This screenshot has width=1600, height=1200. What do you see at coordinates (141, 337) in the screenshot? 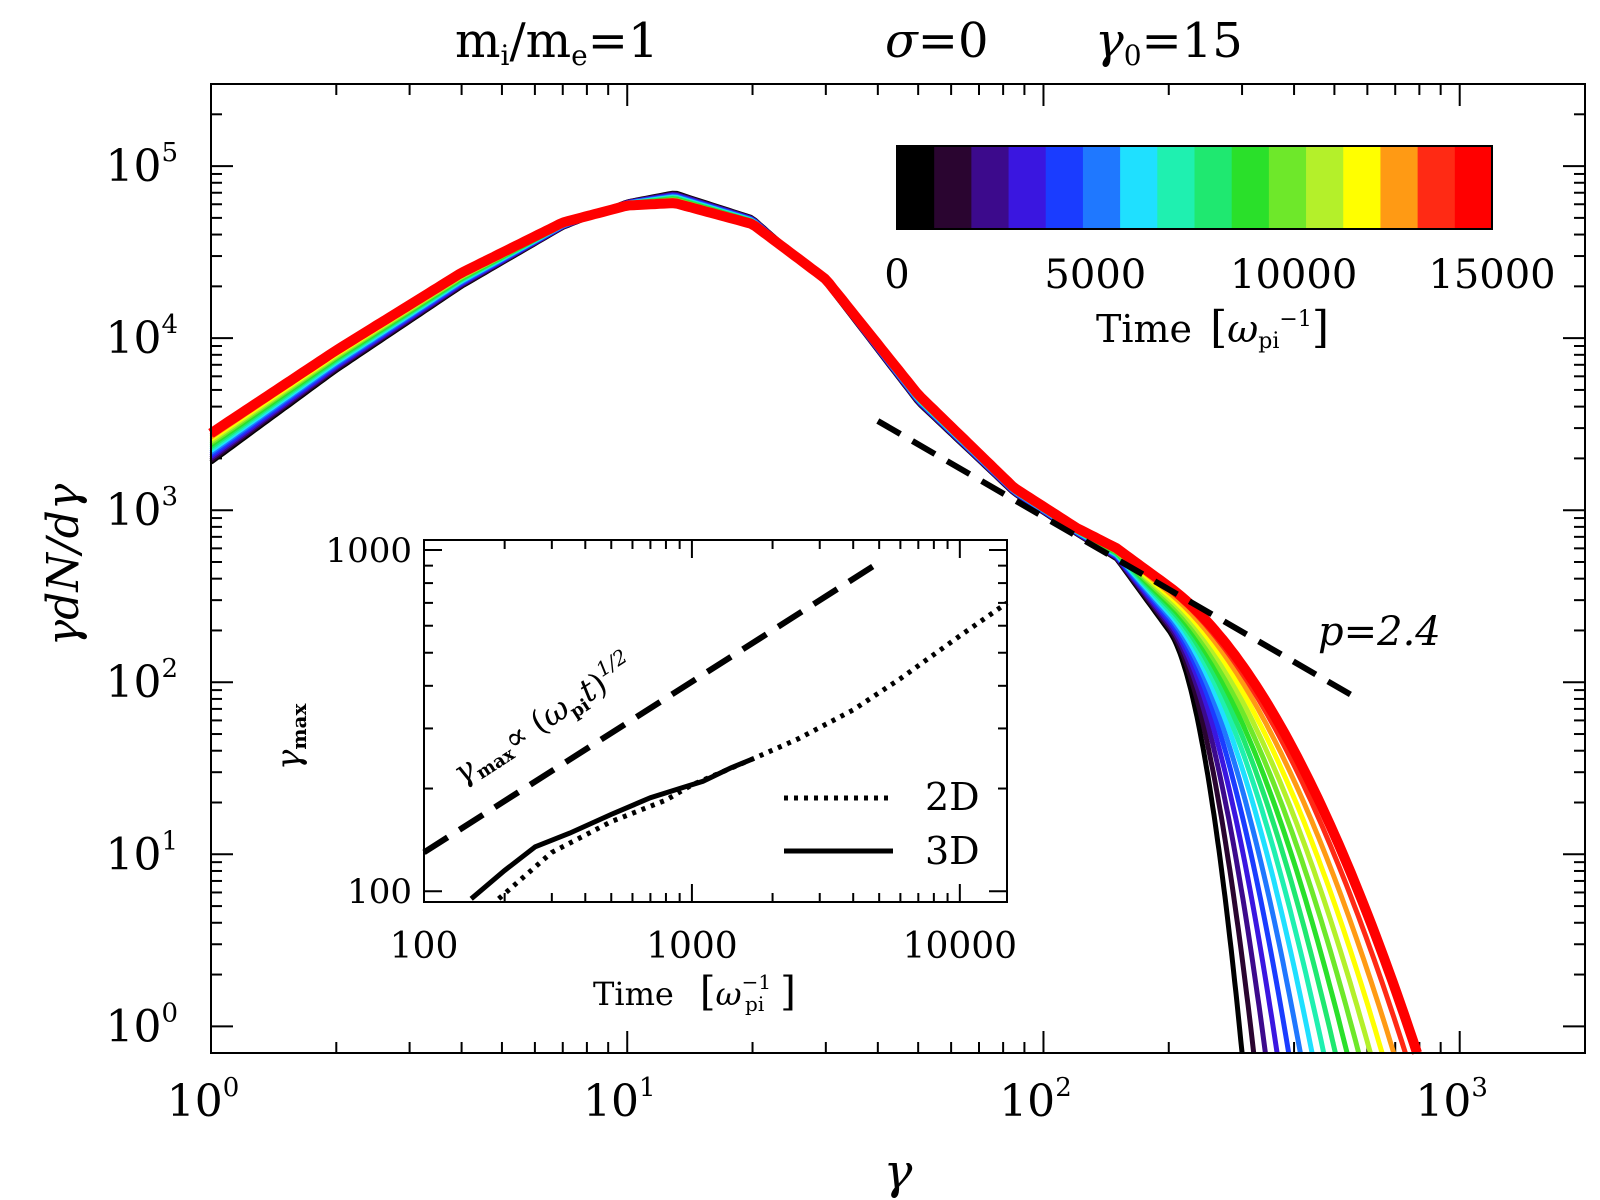
I see `y-tick-label: 10⁴` at bounding box center [141, 337].